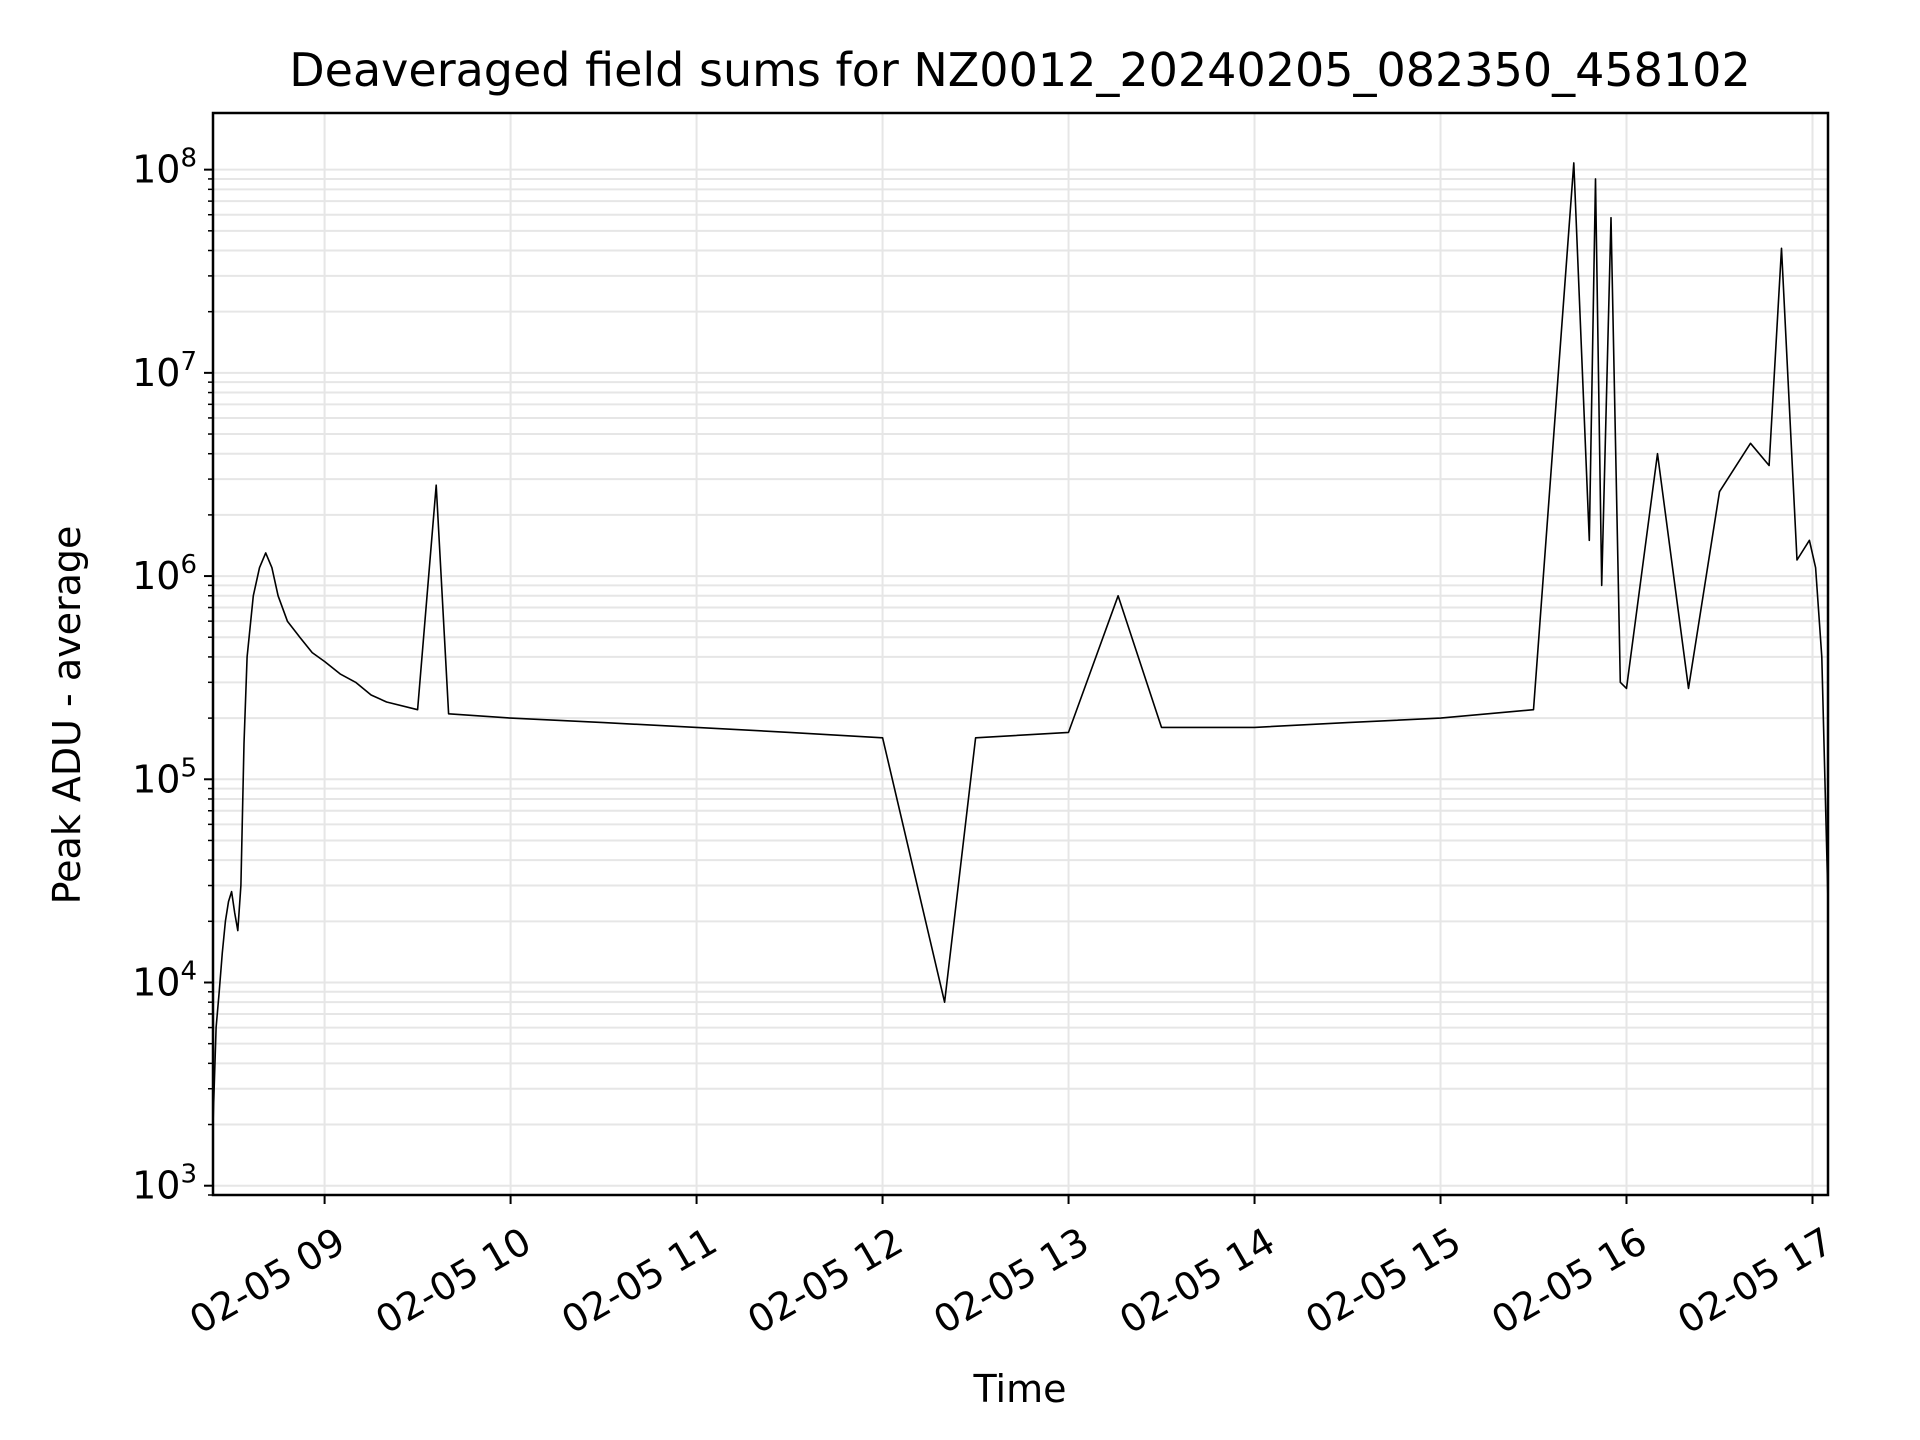 Image resolution: width=1920 pixels, height=1440 pixels. What do you see at coordinates (188, 159) in the screenshot?
I see `y-tick-exponent: 8` at bounding box center [188, 159].